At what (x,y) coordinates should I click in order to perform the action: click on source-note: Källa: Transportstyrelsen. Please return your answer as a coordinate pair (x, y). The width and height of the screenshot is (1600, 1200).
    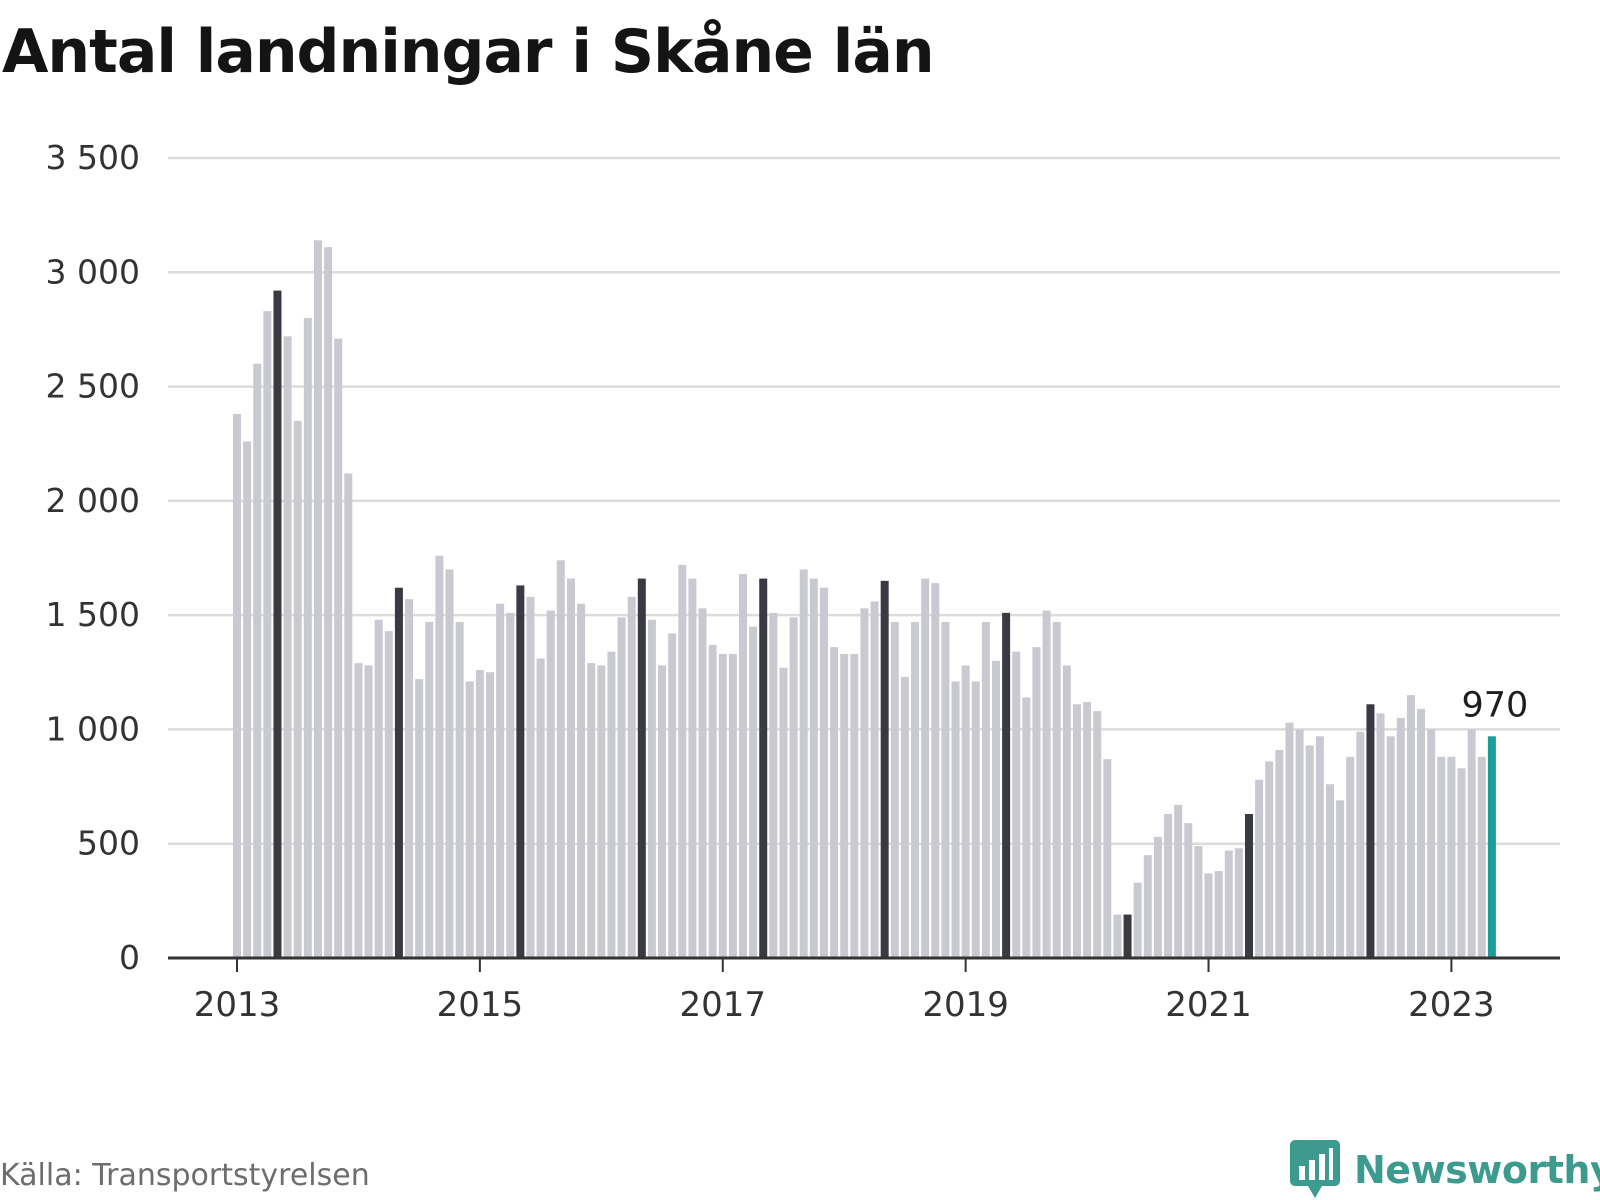
    Looking at the image, I should click on (185, 1175).